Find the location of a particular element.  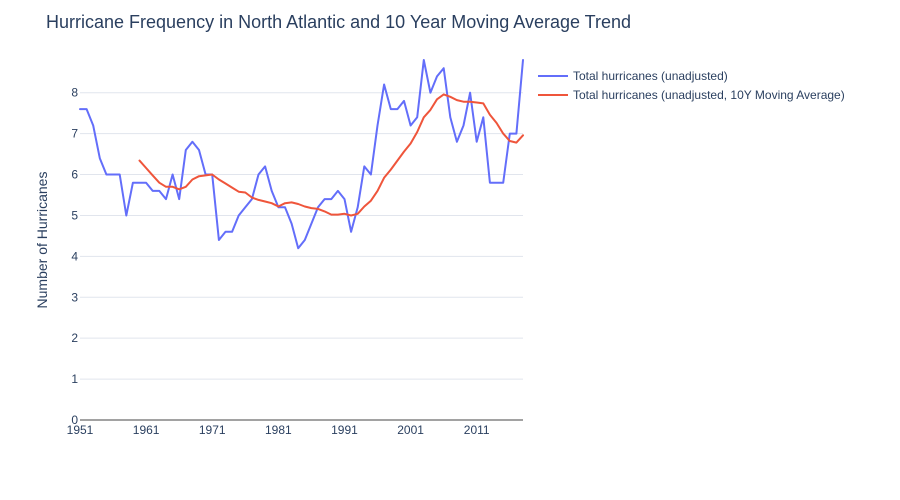

y-axis: 0 1 2 3 4 5 6 7 8 is located at coordinates (74, 256).